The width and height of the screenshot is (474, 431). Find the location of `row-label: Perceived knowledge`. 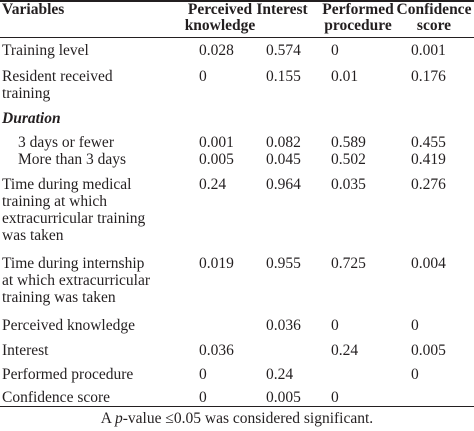

row-label: Perceived knowledge is located at coordinates (68, 325).